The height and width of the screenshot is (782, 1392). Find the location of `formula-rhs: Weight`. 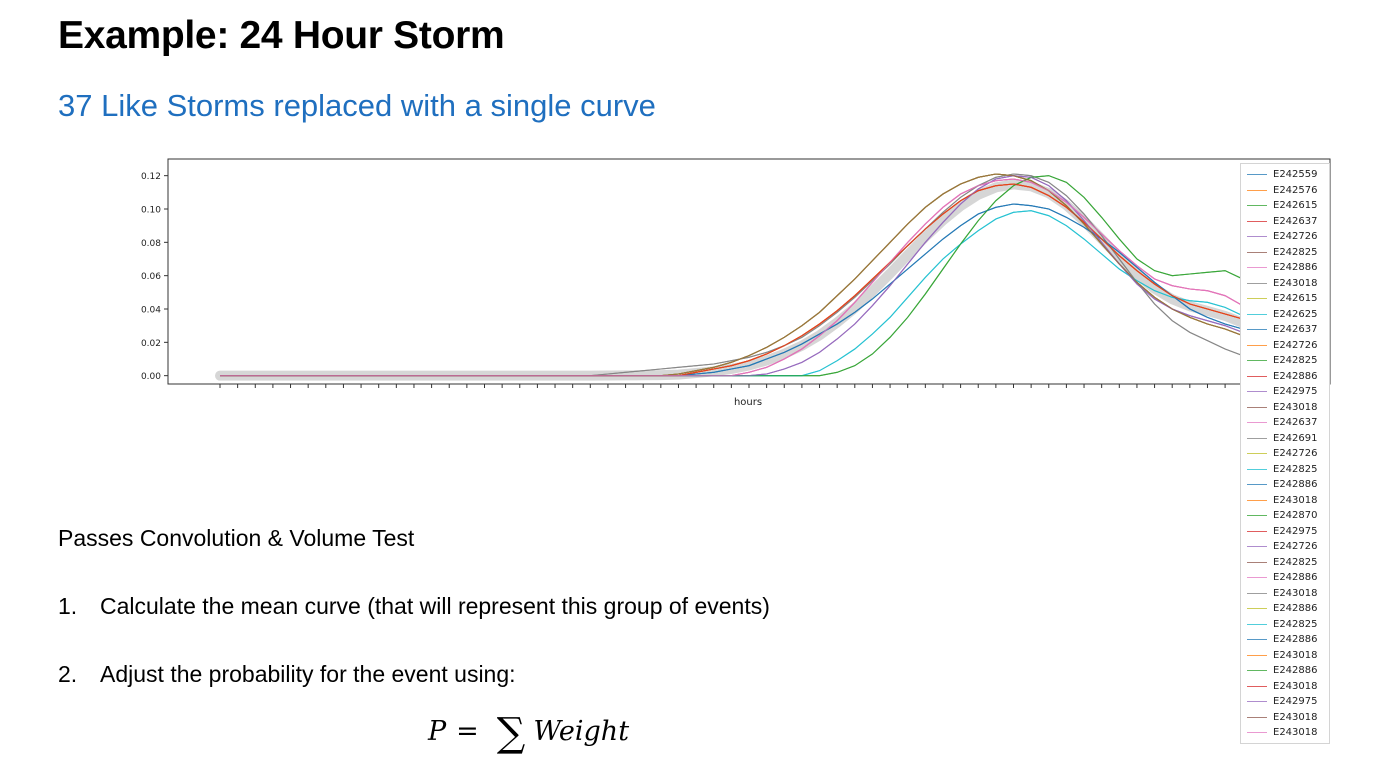

formula-rhs: Weight is located at coordinates (581, 731).